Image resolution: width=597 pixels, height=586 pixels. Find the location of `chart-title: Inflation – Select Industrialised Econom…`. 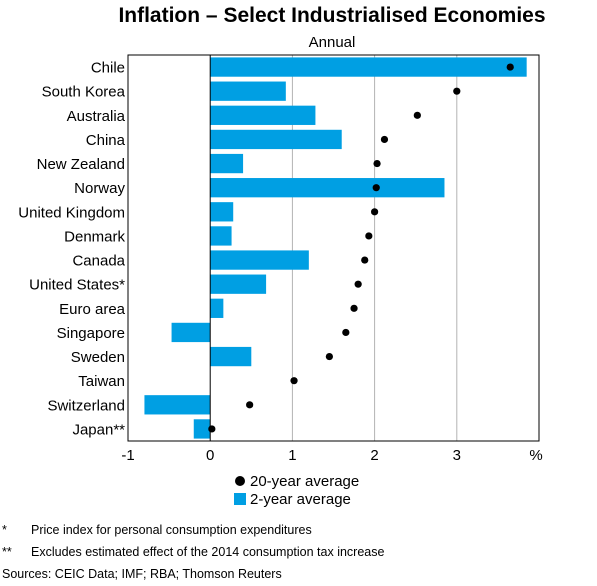

chart-title: Inflation – Select Industrialised Econom… is located at coordinates (331, 15).